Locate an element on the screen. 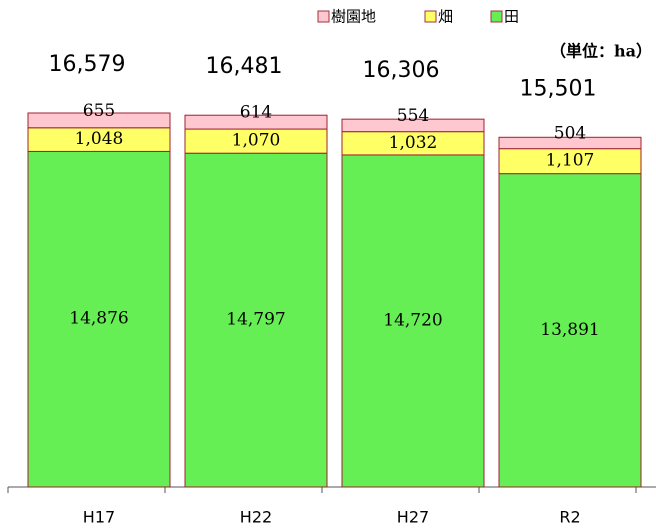 The image size is (656, 532). x-tick-label: H17 is located at coordinates (99, 517).